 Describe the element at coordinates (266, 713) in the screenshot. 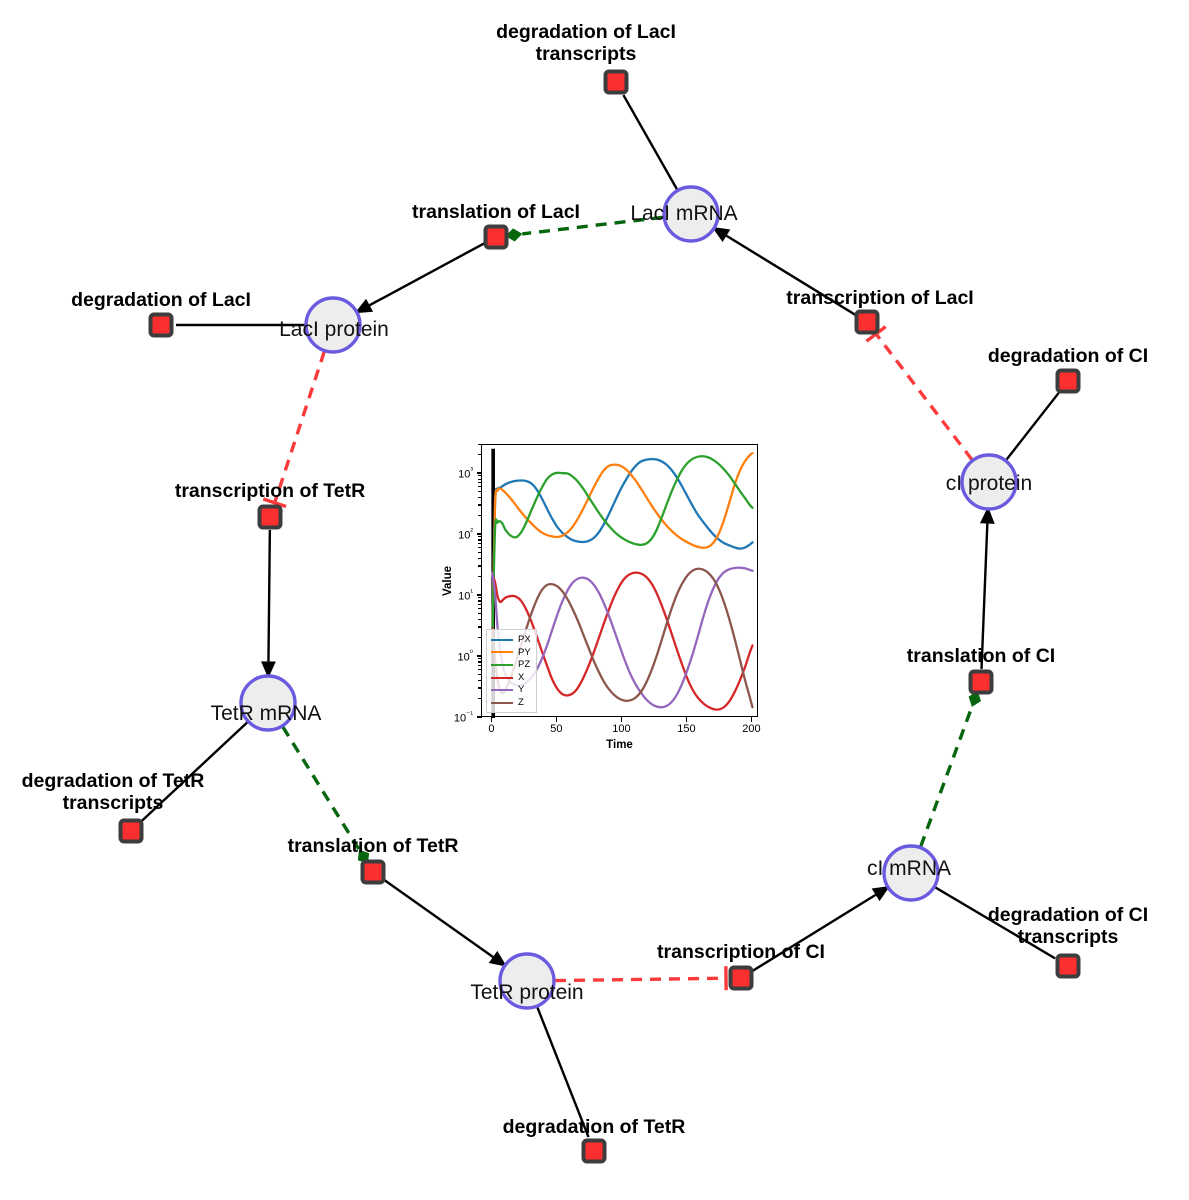

I see `species-label-tetR_mRNA: TetR mRNA` at that location.